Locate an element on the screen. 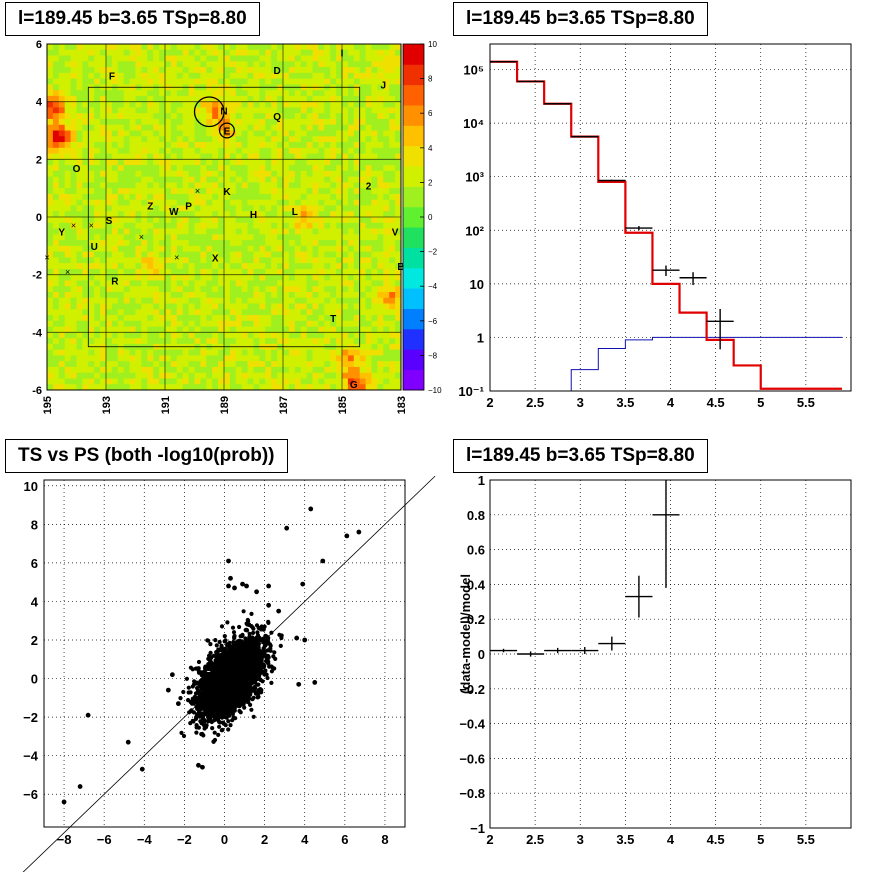 The height and width of the screenshot is (872, 896). spectrum-data-point is located at coordinates (666, 271).